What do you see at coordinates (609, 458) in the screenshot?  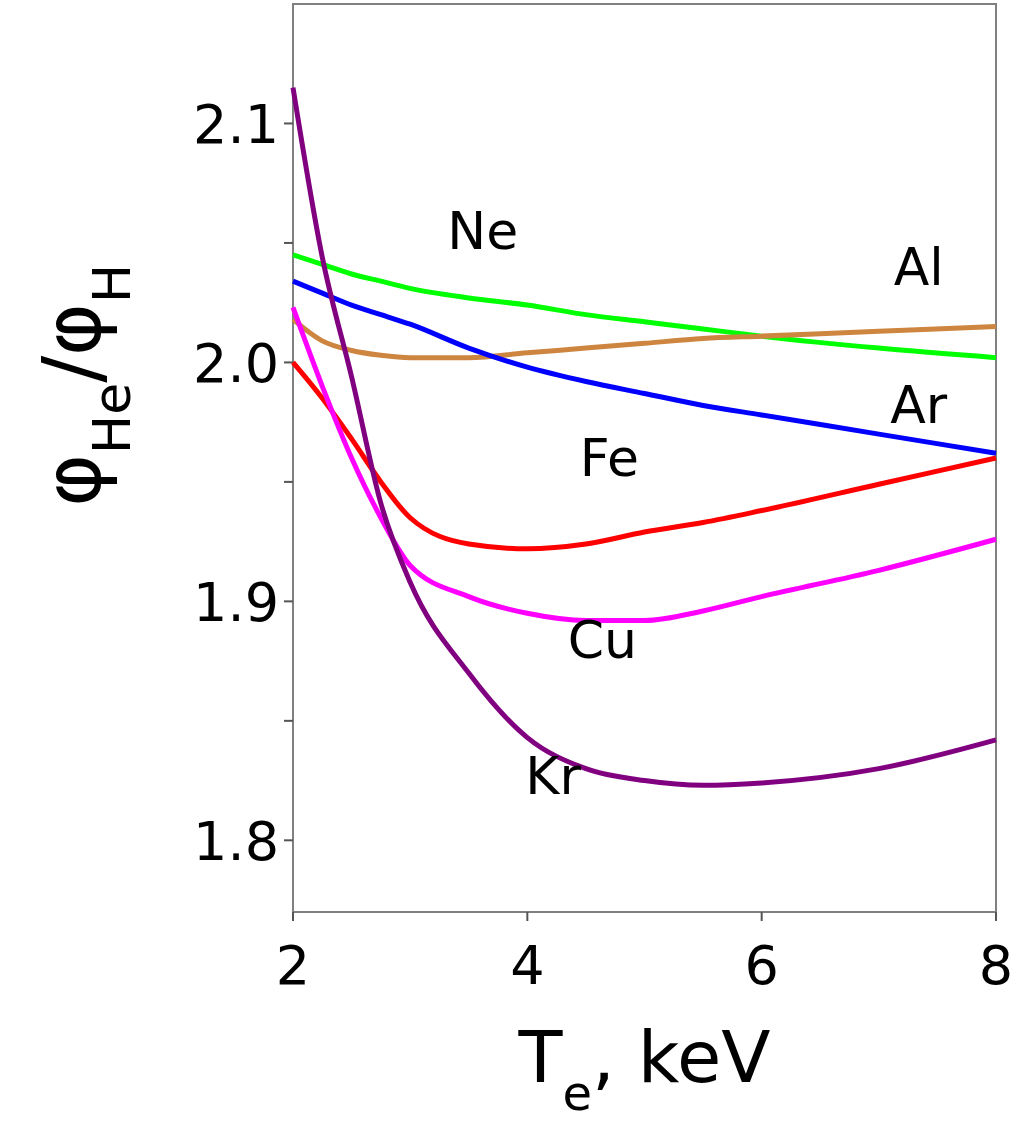 I see `series-label: Fe` at bounding box center [609, 458].